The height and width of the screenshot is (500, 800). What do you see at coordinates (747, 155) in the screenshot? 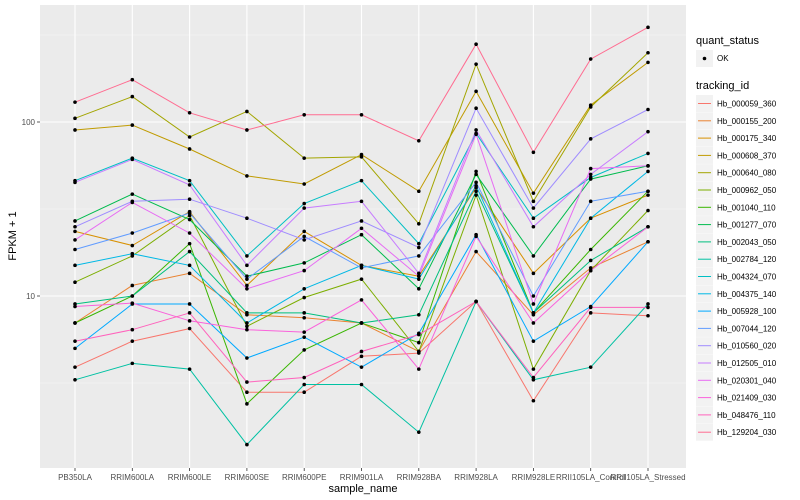
I see `legend-label-Hb_000608_370: Hb_000608_370` at bounding box center [747, 155].